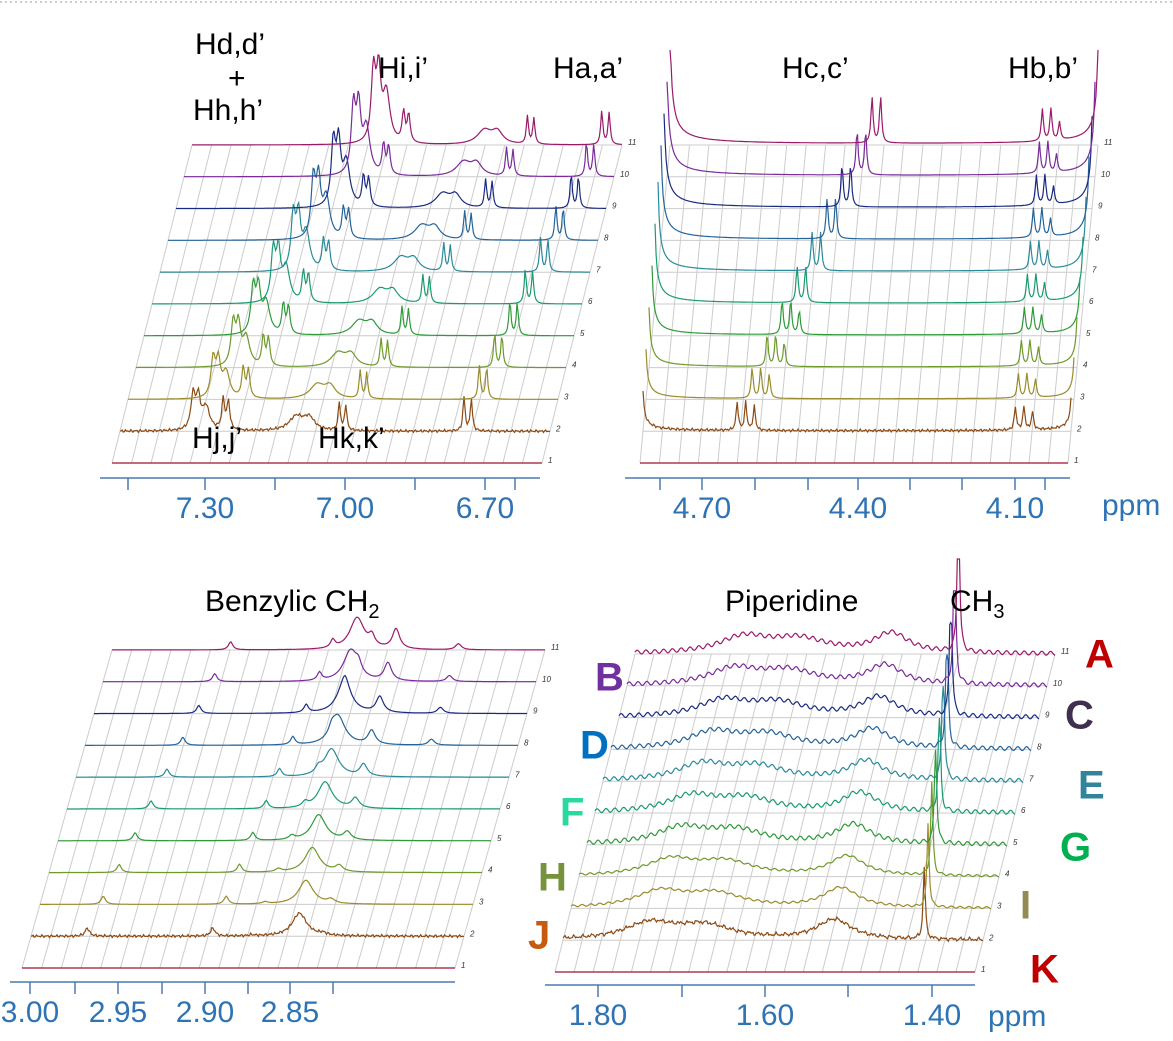 The width and height of the screenshot is (1173, 1041). What do you see at coordinates (345, 508) in the screenshot?
I see `x-tick-label: 7.00` at bounding box center [345, 508].